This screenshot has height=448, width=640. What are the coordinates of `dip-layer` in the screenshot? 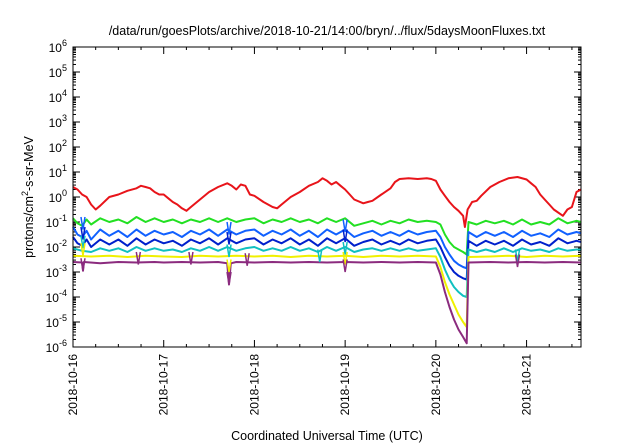 It's located at (300, 250).